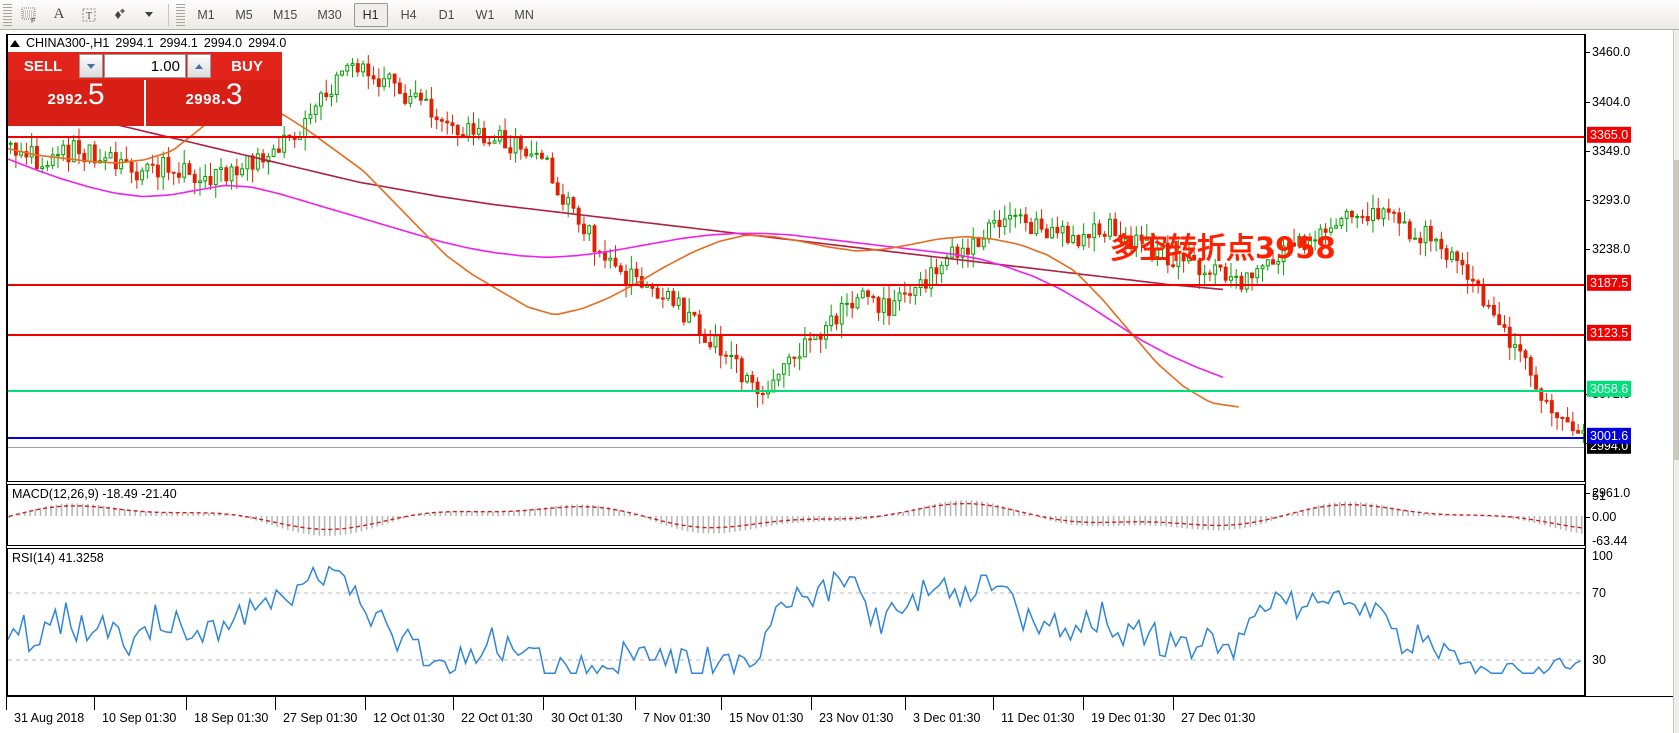 Image resolution: width=1679 pixels, height=733 pixels. I want to click on timeframe-m1: M1, so click(206, 14).